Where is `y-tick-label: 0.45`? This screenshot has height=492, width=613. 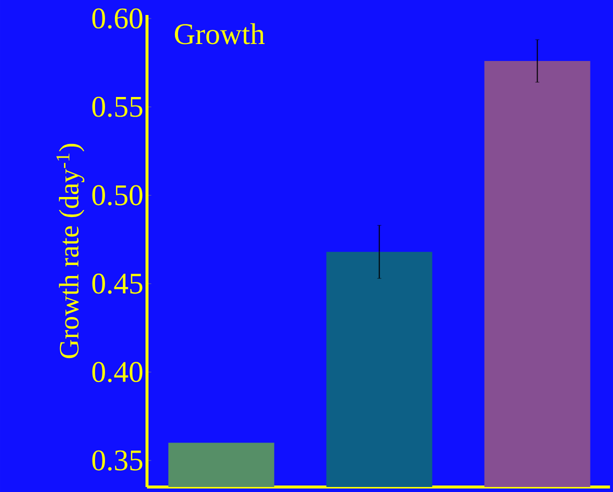 y-tick-label: 0.45 is located at coordinates (117, 284).